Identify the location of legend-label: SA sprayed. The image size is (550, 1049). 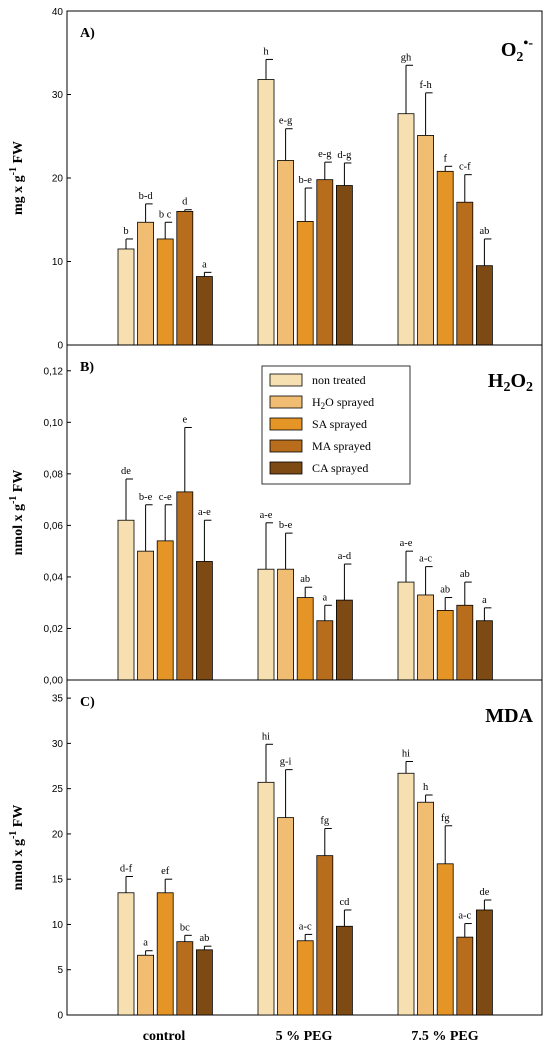
(339, 424).